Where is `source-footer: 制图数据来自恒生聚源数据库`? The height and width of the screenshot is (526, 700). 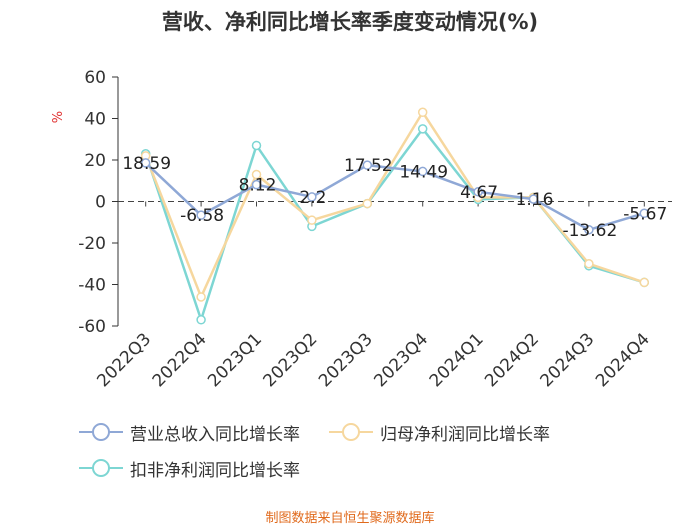
source-footer: 制图数据来自恒生聚源数据库 is located at coordinates (350, 518).